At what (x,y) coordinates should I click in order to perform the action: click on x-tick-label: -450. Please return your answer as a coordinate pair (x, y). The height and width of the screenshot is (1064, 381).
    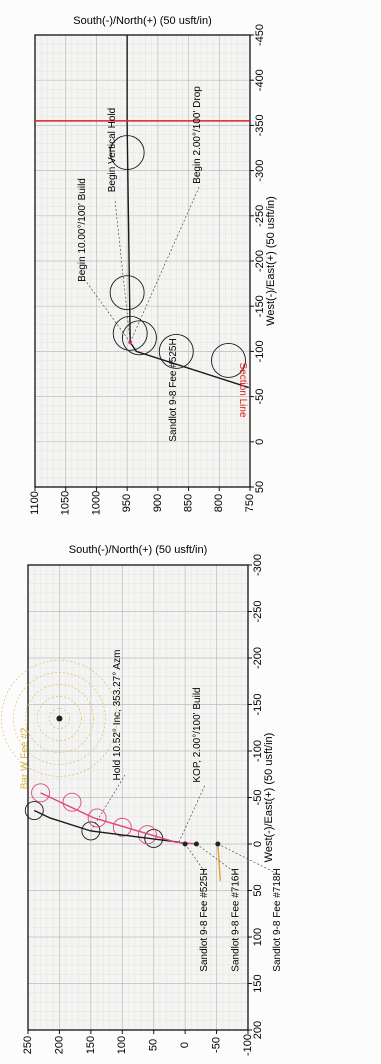
    Looking at the image, I should click on (260, 35).